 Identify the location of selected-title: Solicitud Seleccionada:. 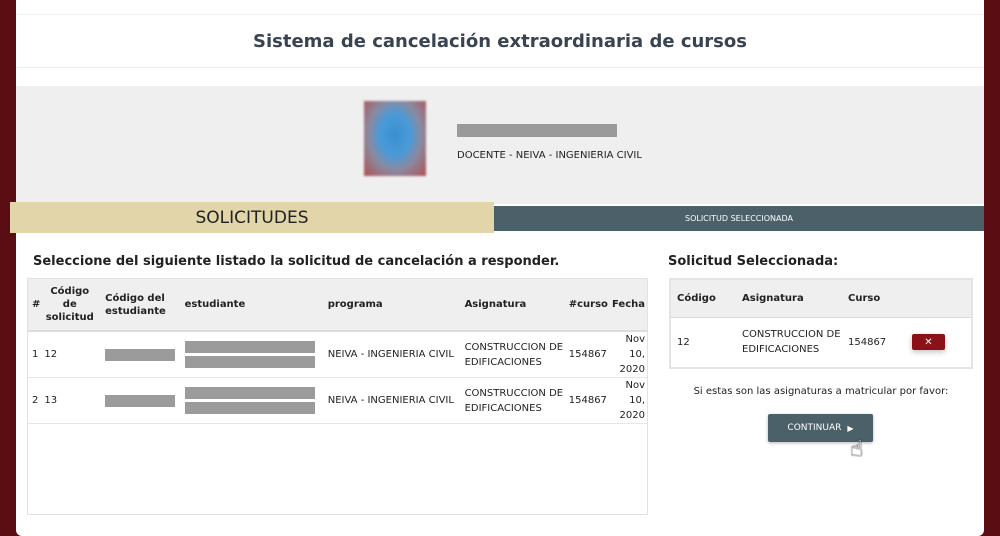
(753, 261).